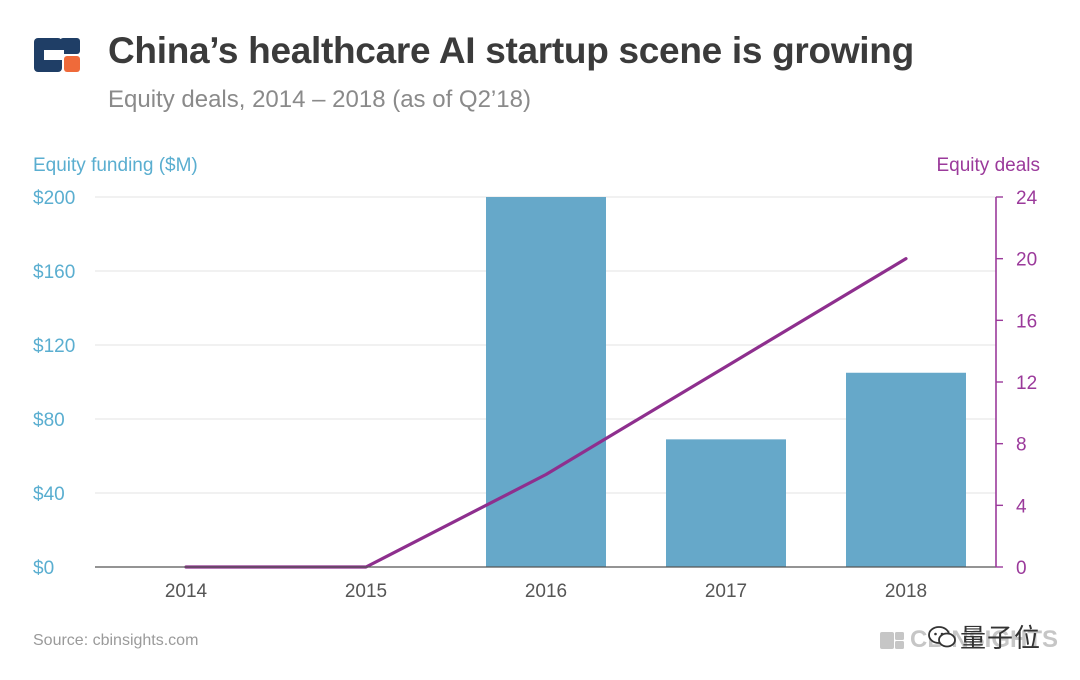 This screenshot has width=1080, height=680. Describe the element at coordinates (942, 637) in the screenshot. I see `wechat-icon` at that location.